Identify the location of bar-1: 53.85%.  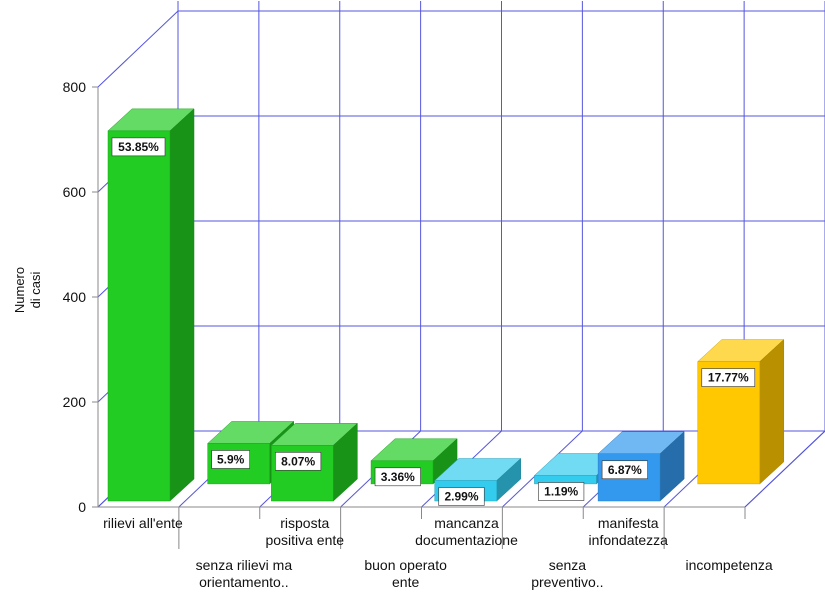
(151, 305).